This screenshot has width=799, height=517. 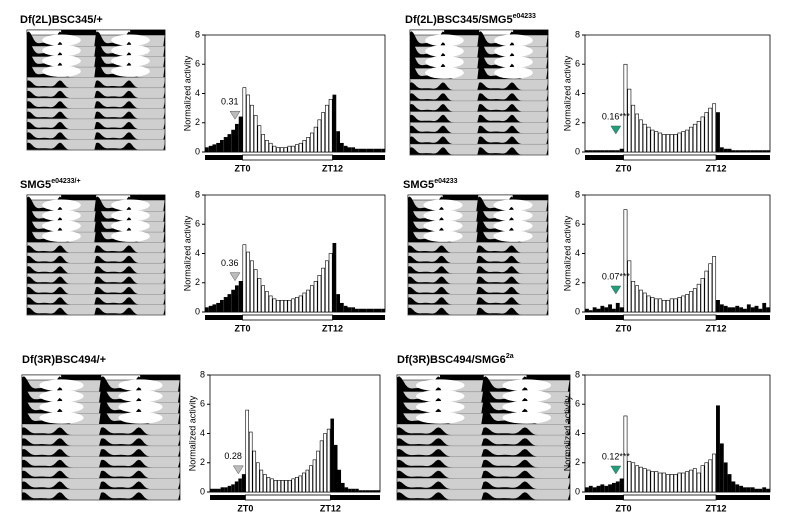 What do you see at coordinates (459, 20) in the screenshot?
I see `title-text: Df(2L)BSC345/SMG5` at bounding box center [459, 20].